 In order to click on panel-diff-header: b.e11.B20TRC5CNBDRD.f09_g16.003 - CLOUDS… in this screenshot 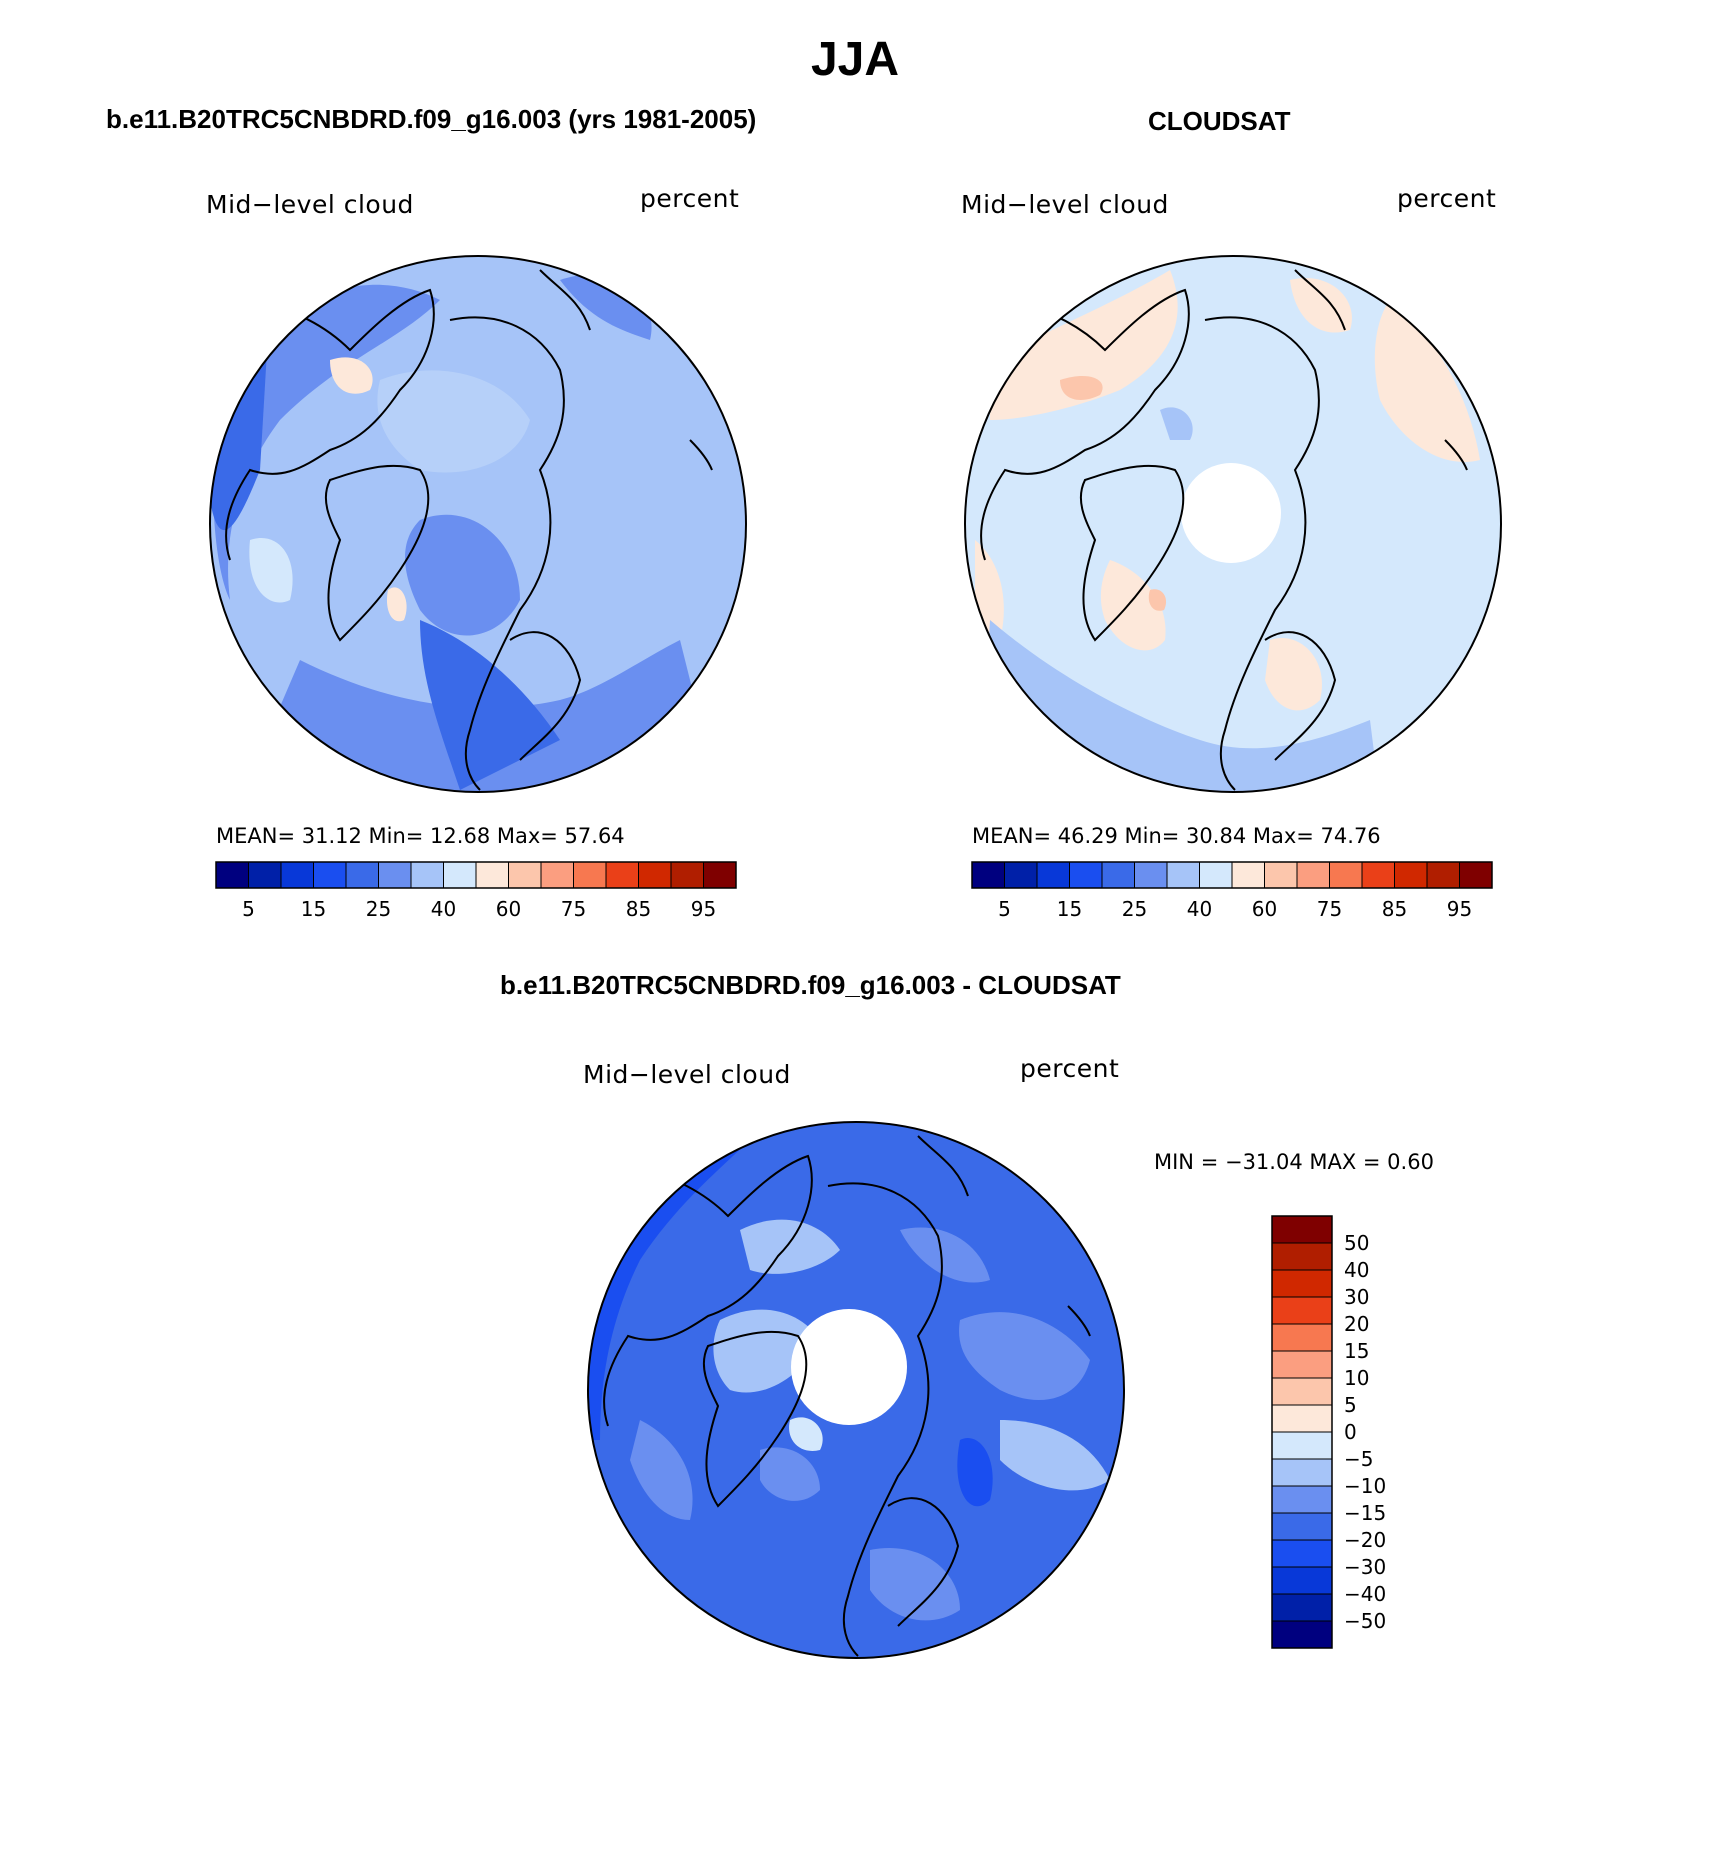, I will do `click(810, 985)`.